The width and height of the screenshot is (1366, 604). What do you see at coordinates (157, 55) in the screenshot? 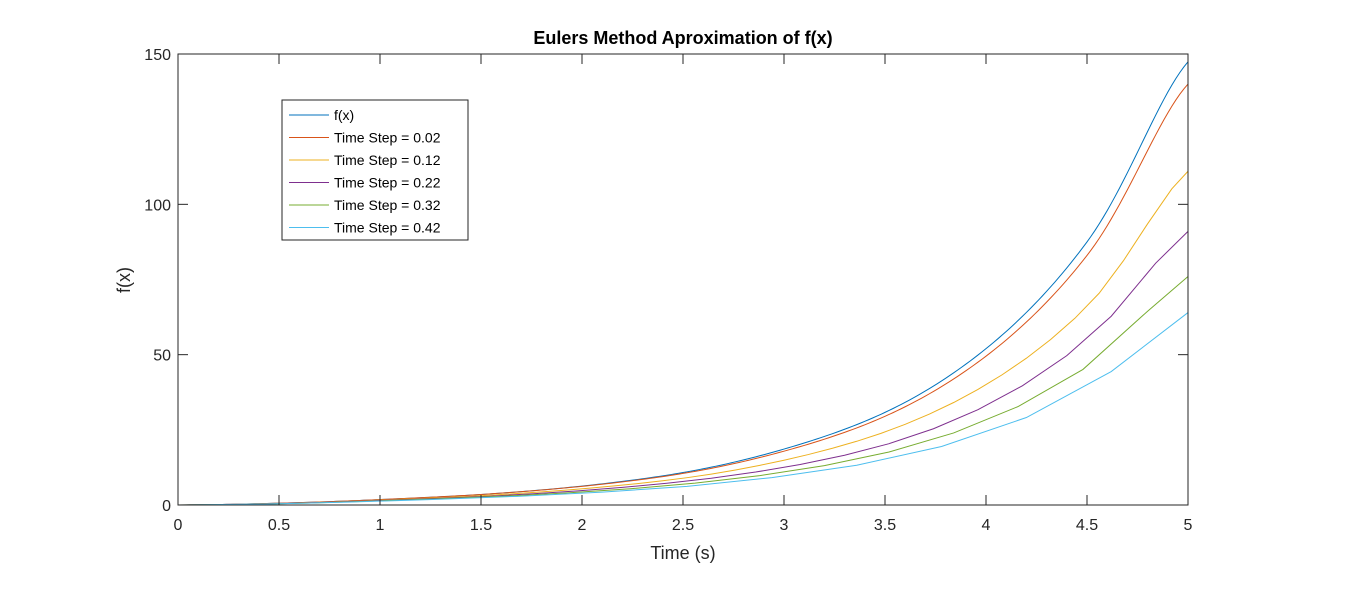
I see `y-tick-label: 150` at bounding box center [157, 55].